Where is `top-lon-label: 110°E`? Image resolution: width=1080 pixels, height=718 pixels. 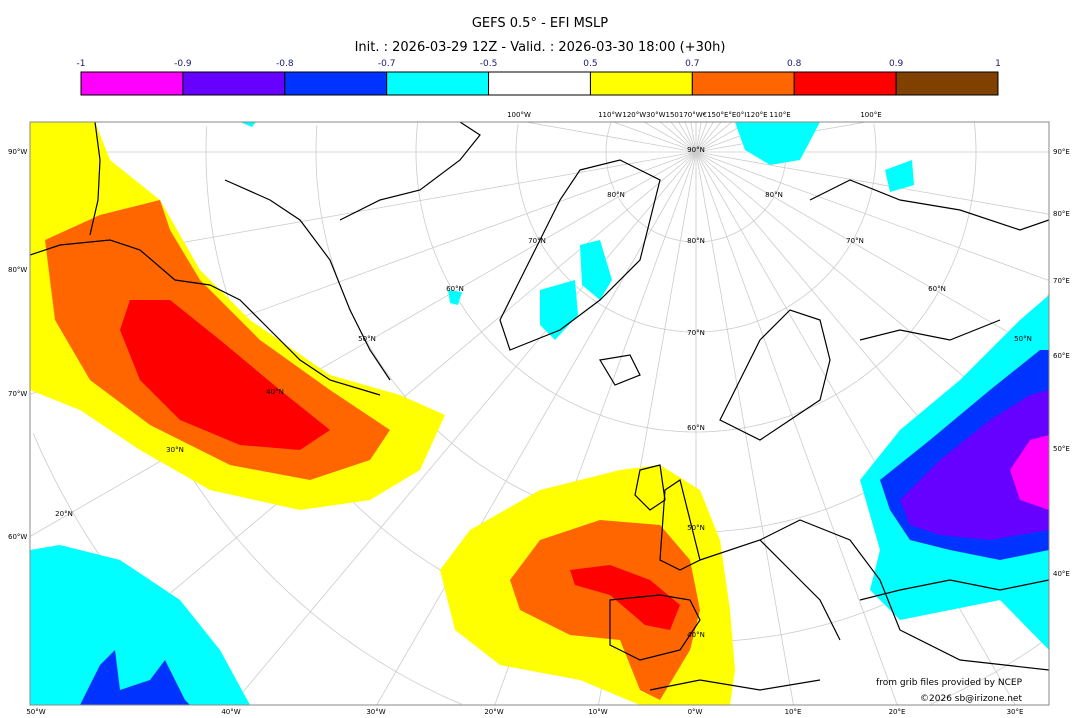
top-lon-label: 110°E is located at coordinates (779, 115).